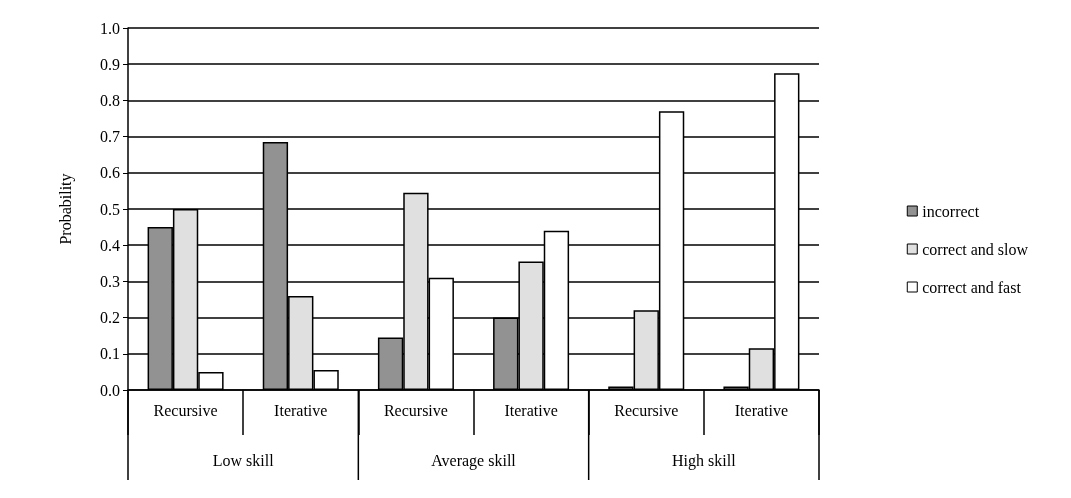 The image size is (1071, 498). What do you see at coordinates (110, 100) in the screenshot?
I see `y-tick-label: 0.8` at bounding box center [110, 100].